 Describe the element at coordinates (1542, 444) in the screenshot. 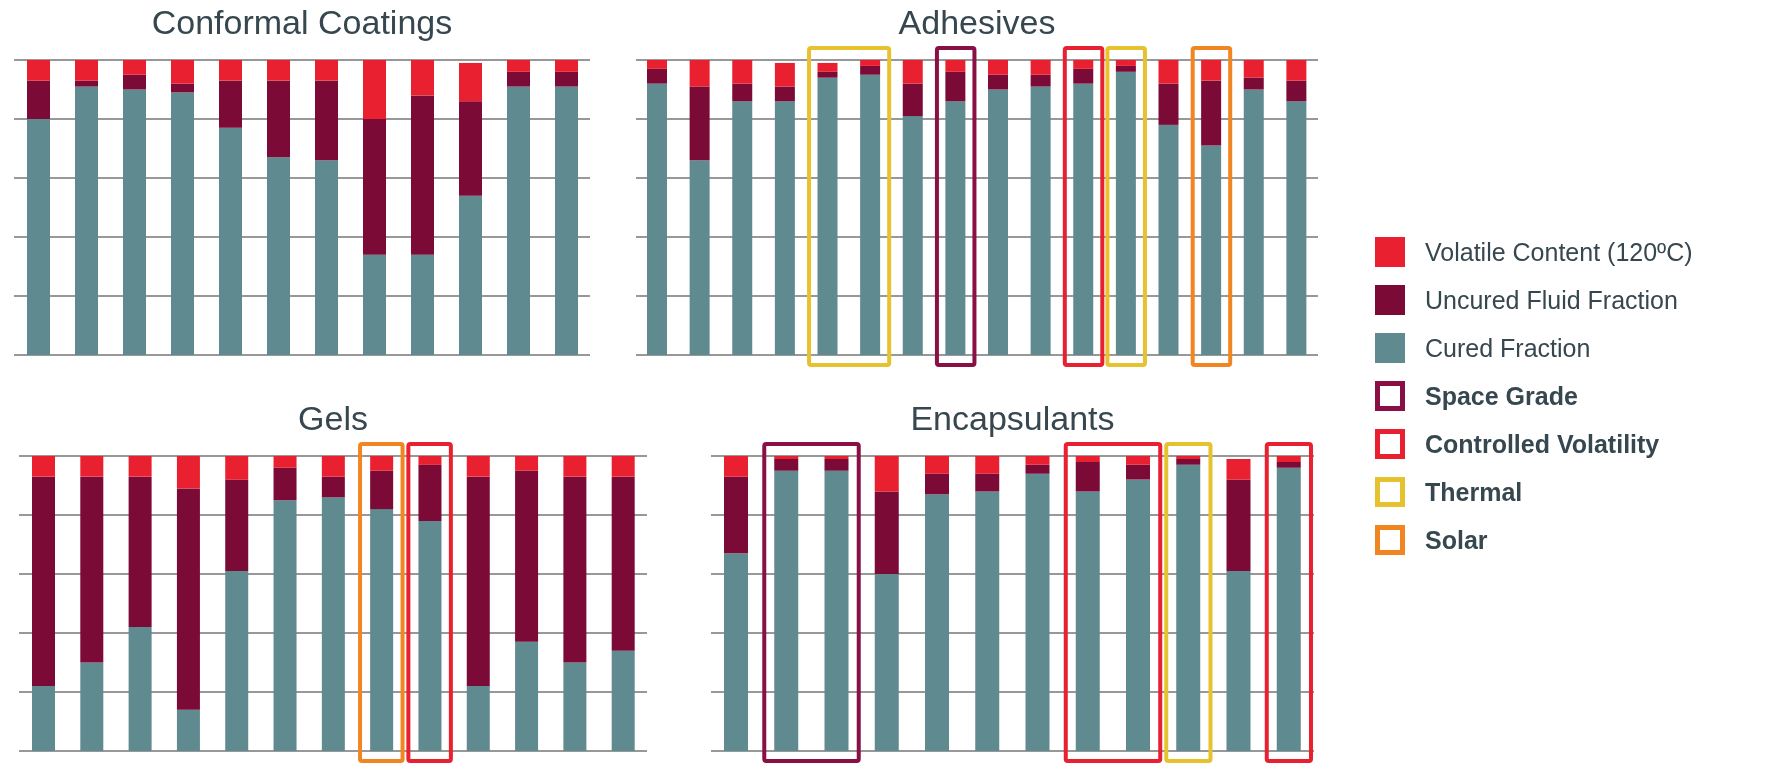

I see `text: Controlled Volatility` at that location.